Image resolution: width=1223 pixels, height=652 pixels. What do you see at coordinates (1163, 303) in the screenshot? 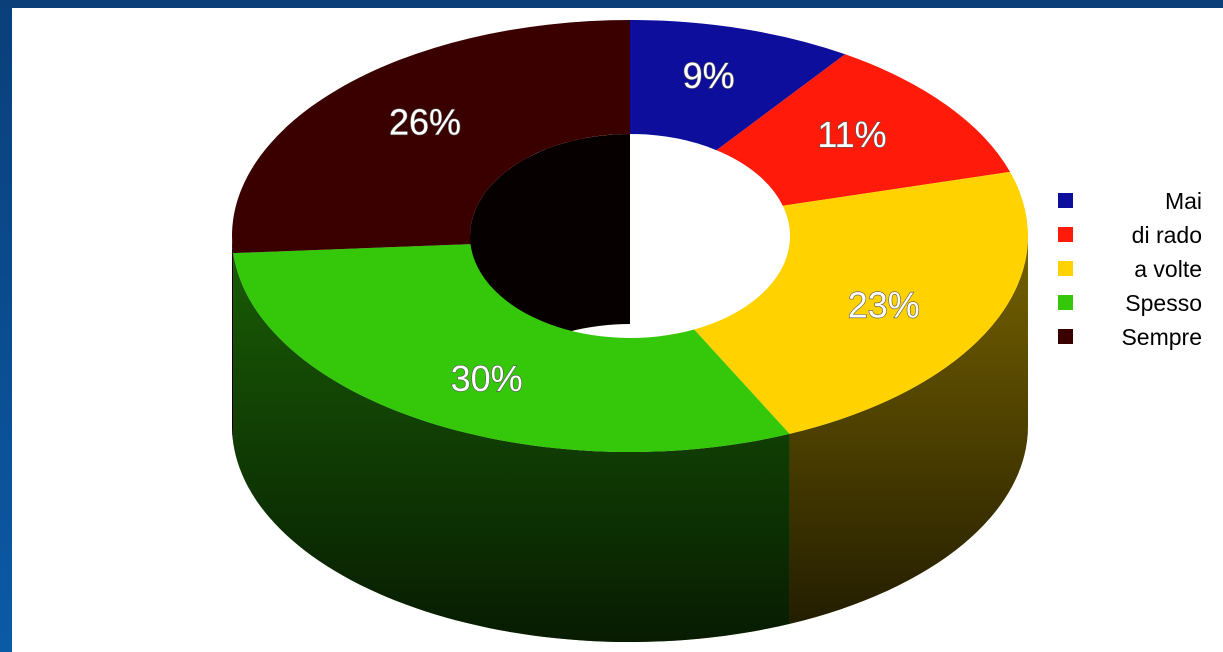
I see `legend-label-spesso: Spesso` at bounding box center [1163, 303].